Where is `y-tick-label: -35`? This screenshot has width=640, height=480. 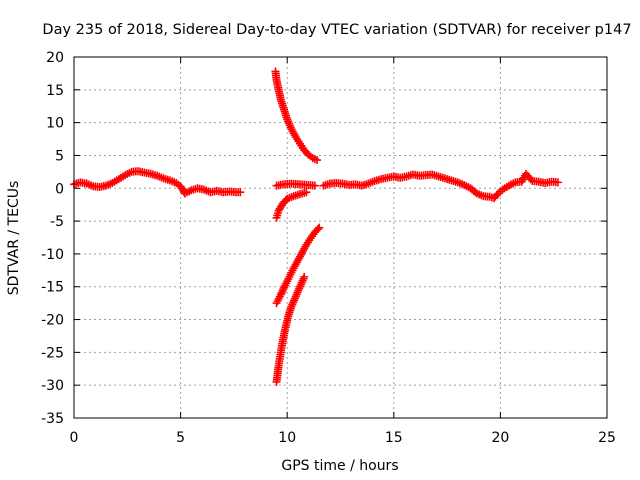 y-tick-label: -35 is located at coordinates (52, 419).